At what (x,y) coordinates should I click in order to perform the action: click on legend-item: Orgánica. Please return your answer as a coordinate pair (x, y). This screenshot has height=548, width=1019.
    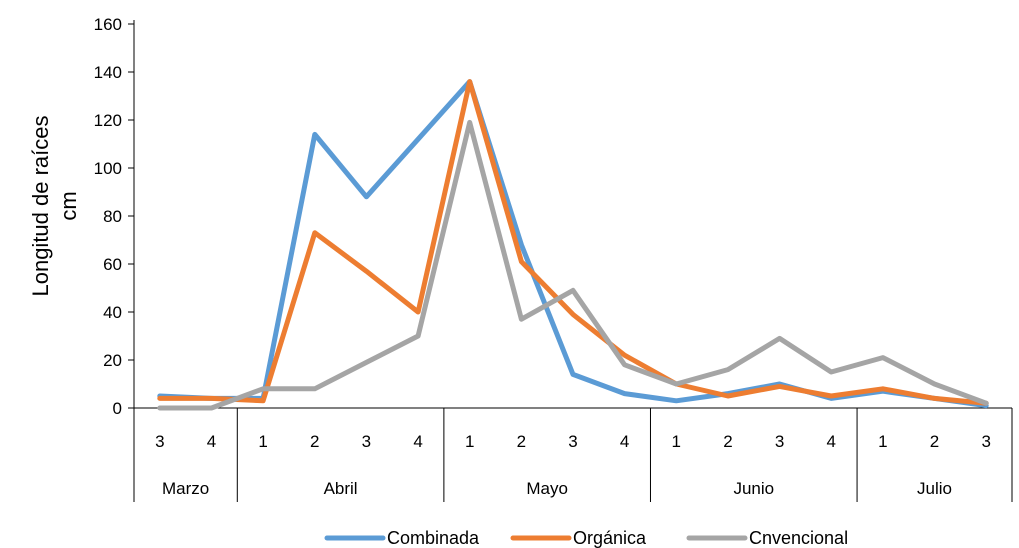
    Looking at the image, I should click on (578, 538).